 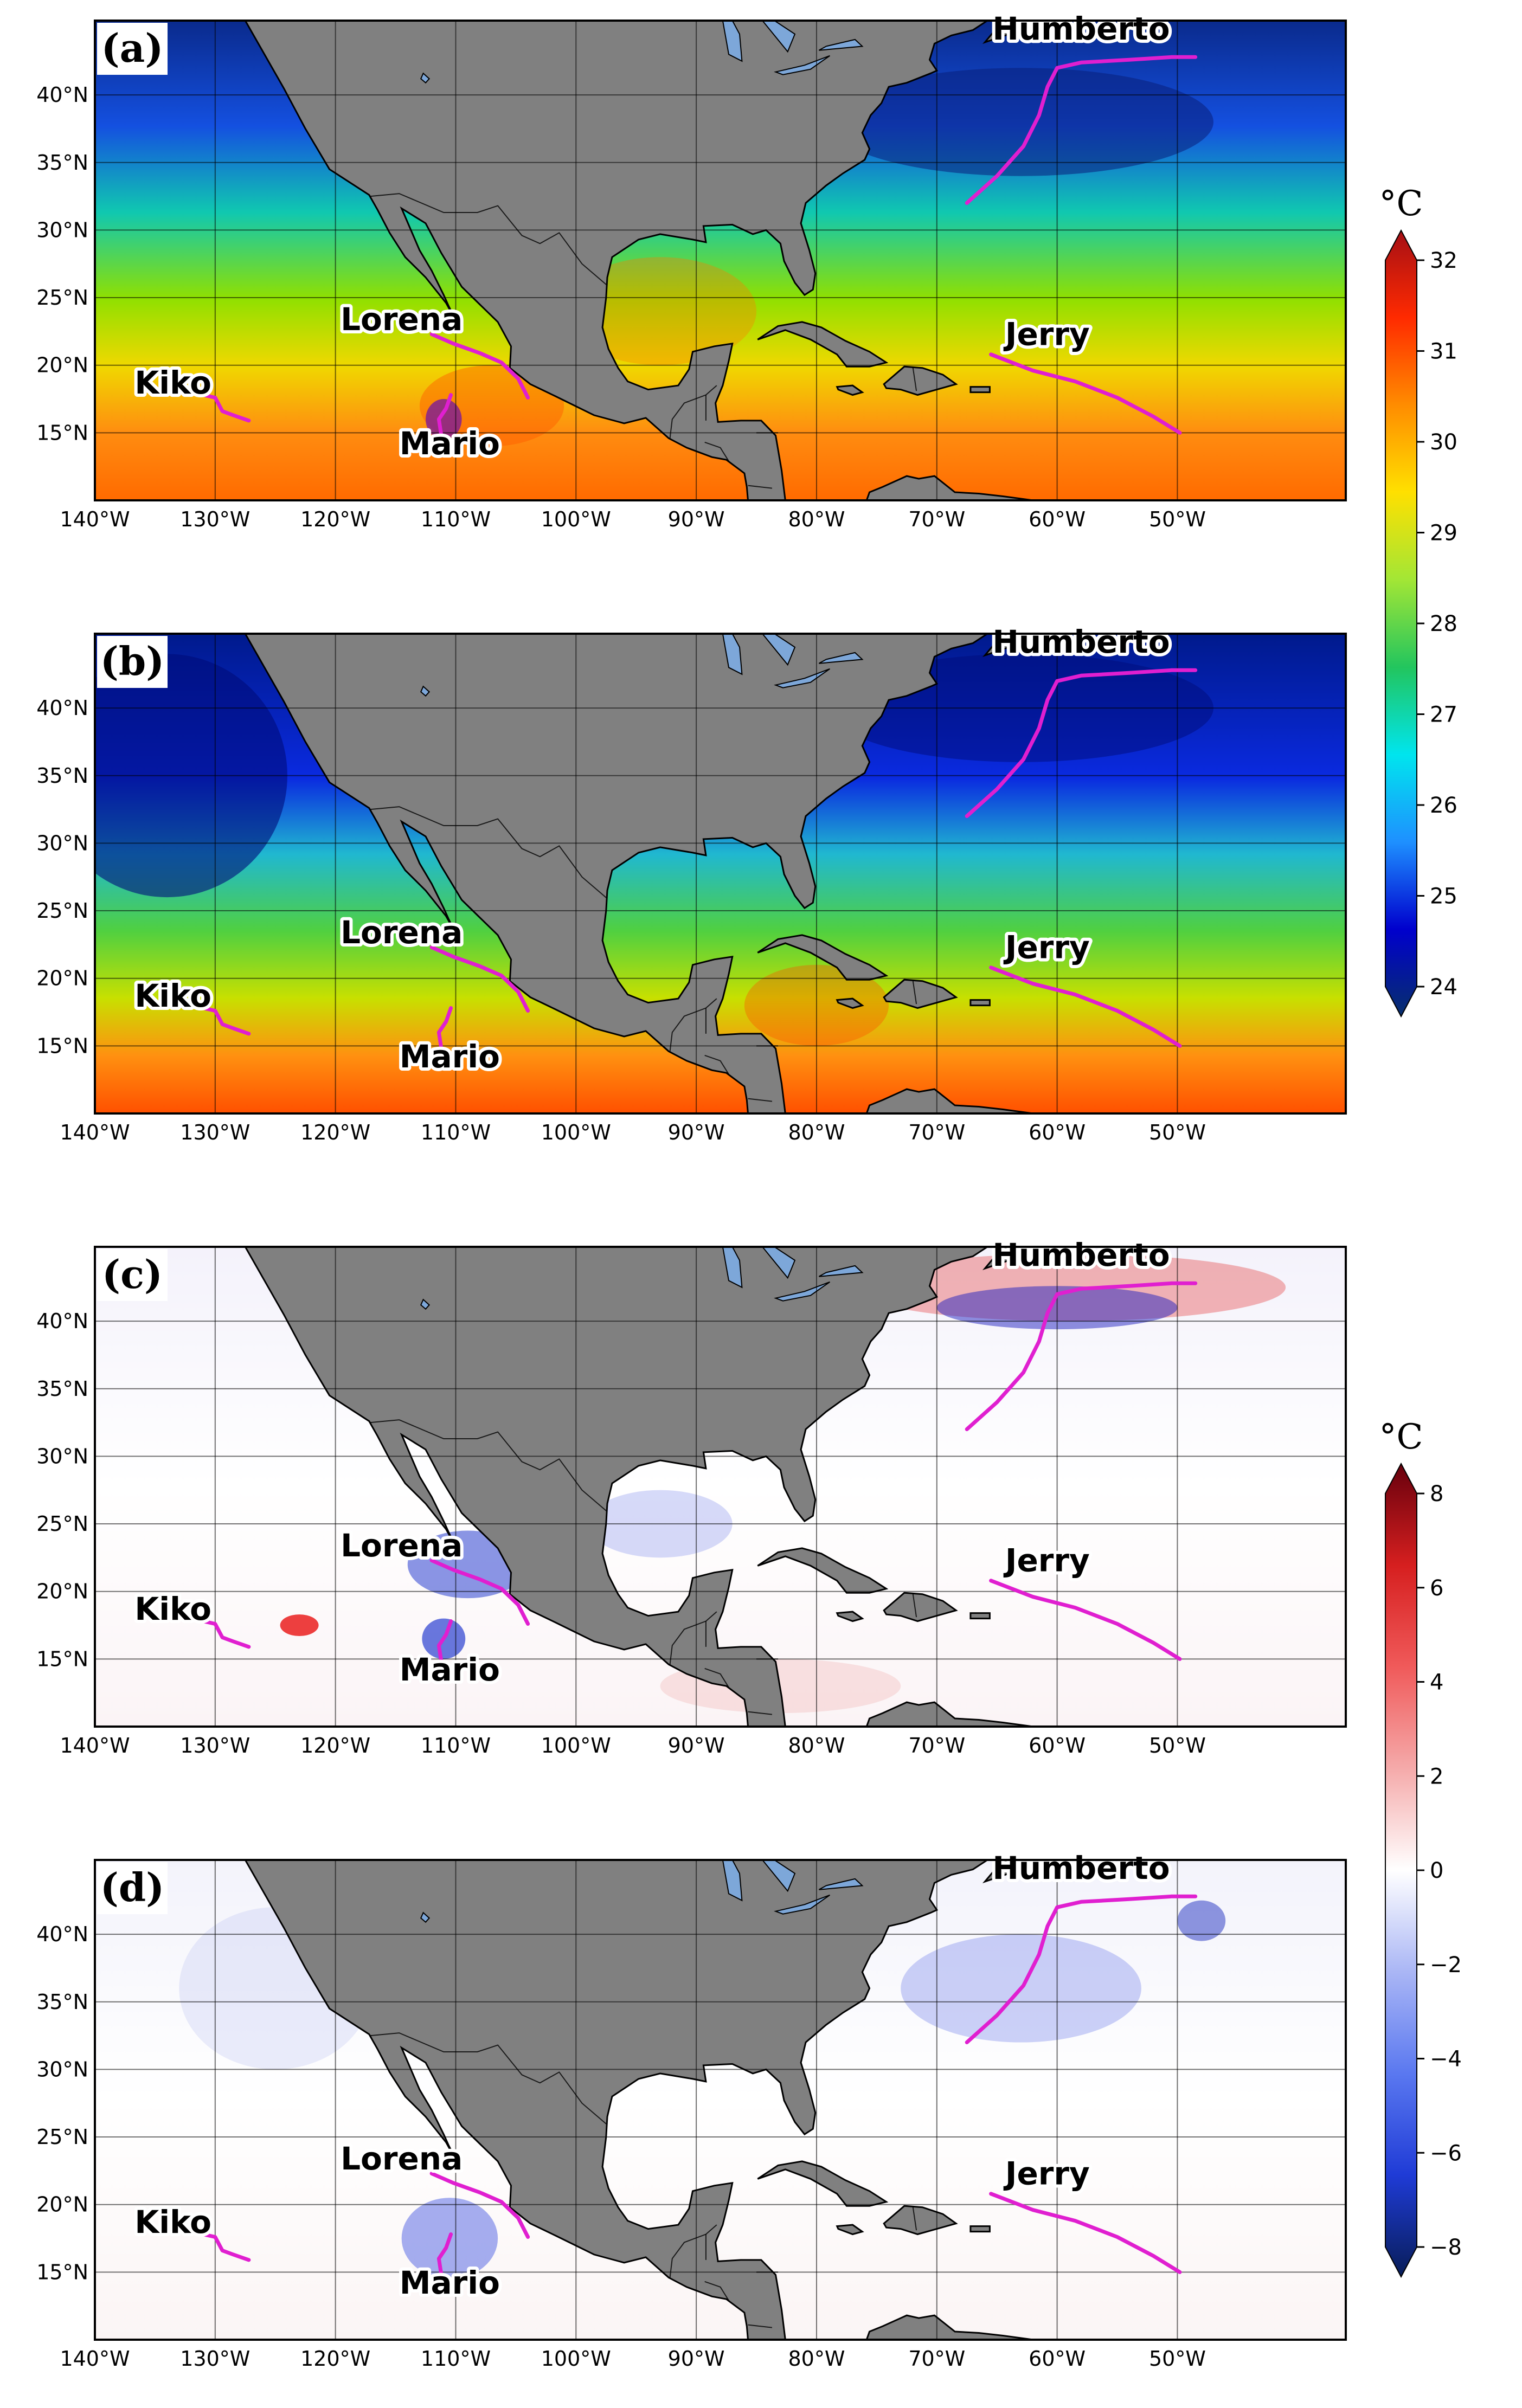 What do you see at coordinates (1446, 2247) in the screenshot?
I see `colorbar-tick-label: −8` at bounding box center [1446, 2247].